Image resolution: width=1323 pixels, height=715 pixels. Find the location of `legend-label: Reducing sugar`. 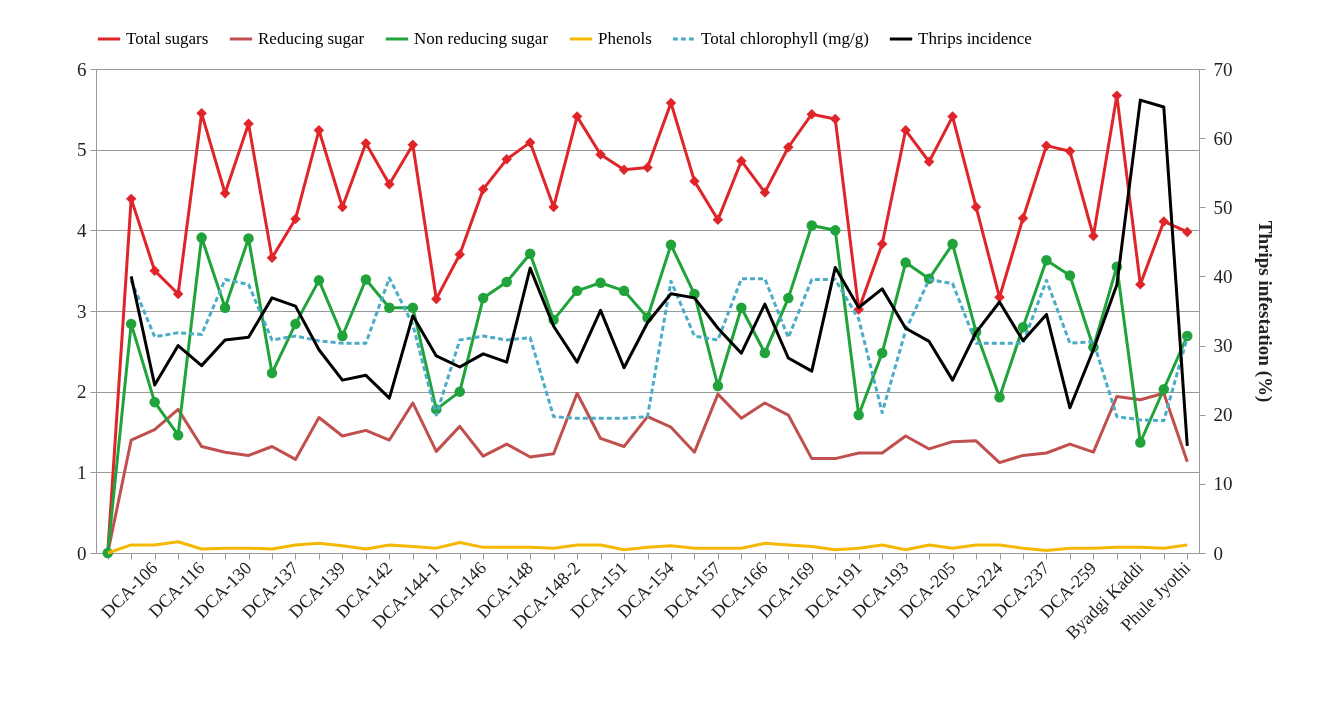

legend-label: Reducing sugar is located at coordinates (311, 38).